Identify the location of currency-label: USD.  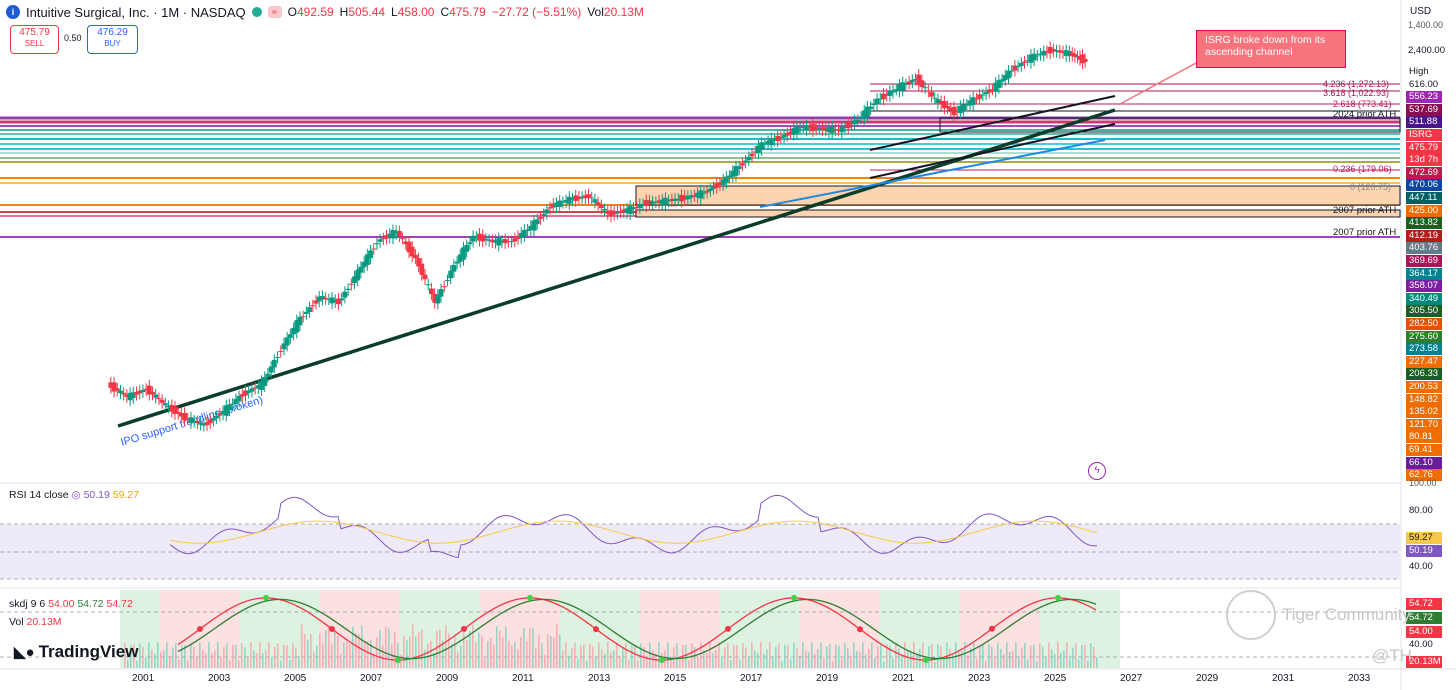
(1421, 11).